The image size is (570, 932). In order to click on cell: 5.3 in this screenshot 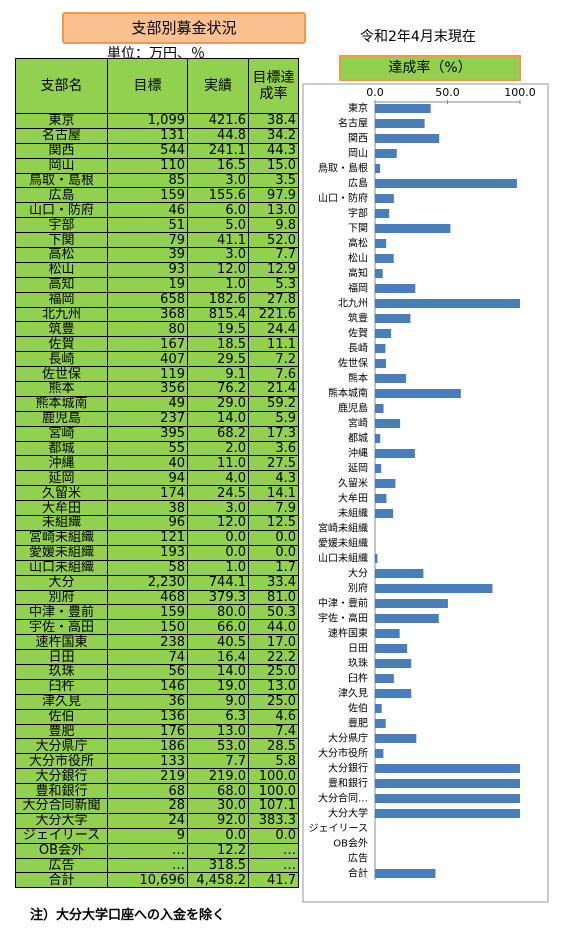, I will do `click(273, 284)`.